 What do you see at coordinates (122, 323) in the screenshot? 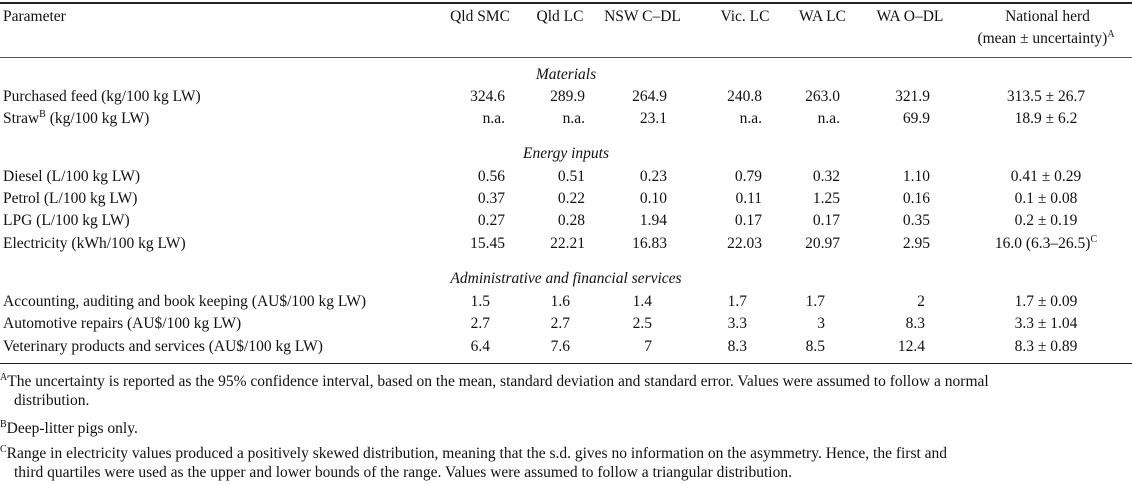
I see `row-label: Automotive repairs (AU$/100 kg LW)` at bounding box center [122, 323].